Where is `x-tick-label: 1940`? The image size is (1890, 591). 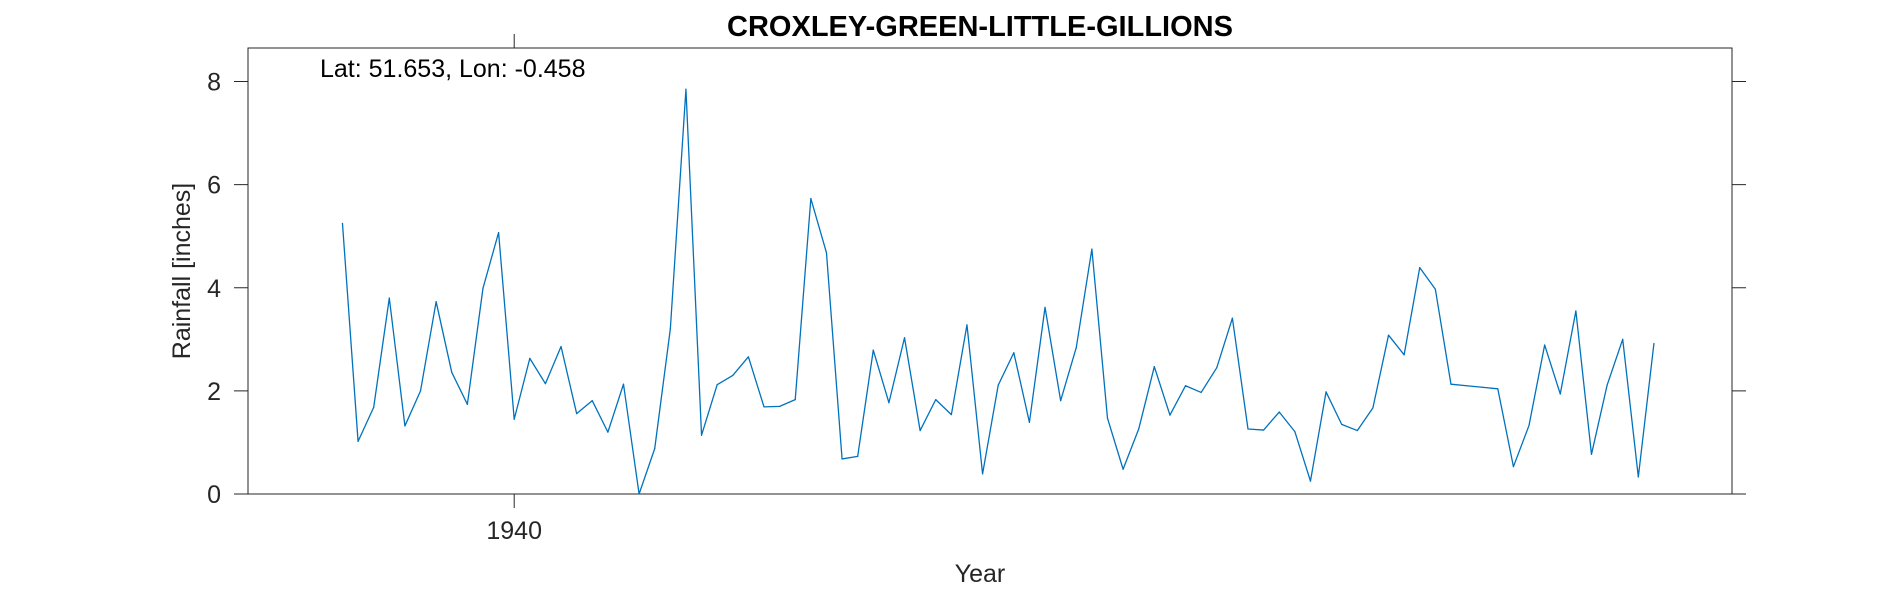 x-tick-label: 1940 is located at coordinates (514, 531).